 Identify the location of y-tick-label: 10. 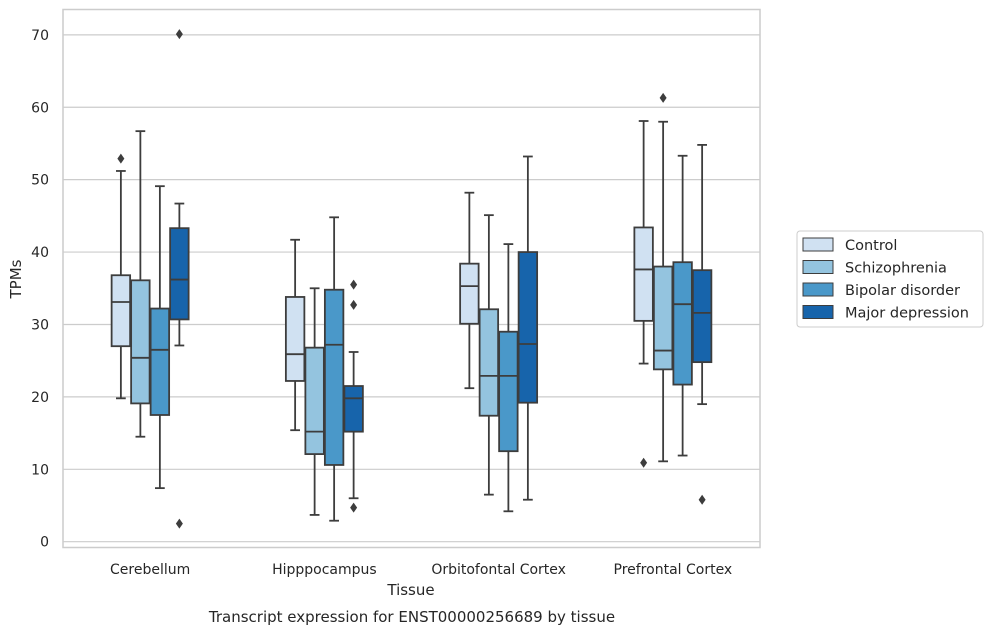
(40, 470).